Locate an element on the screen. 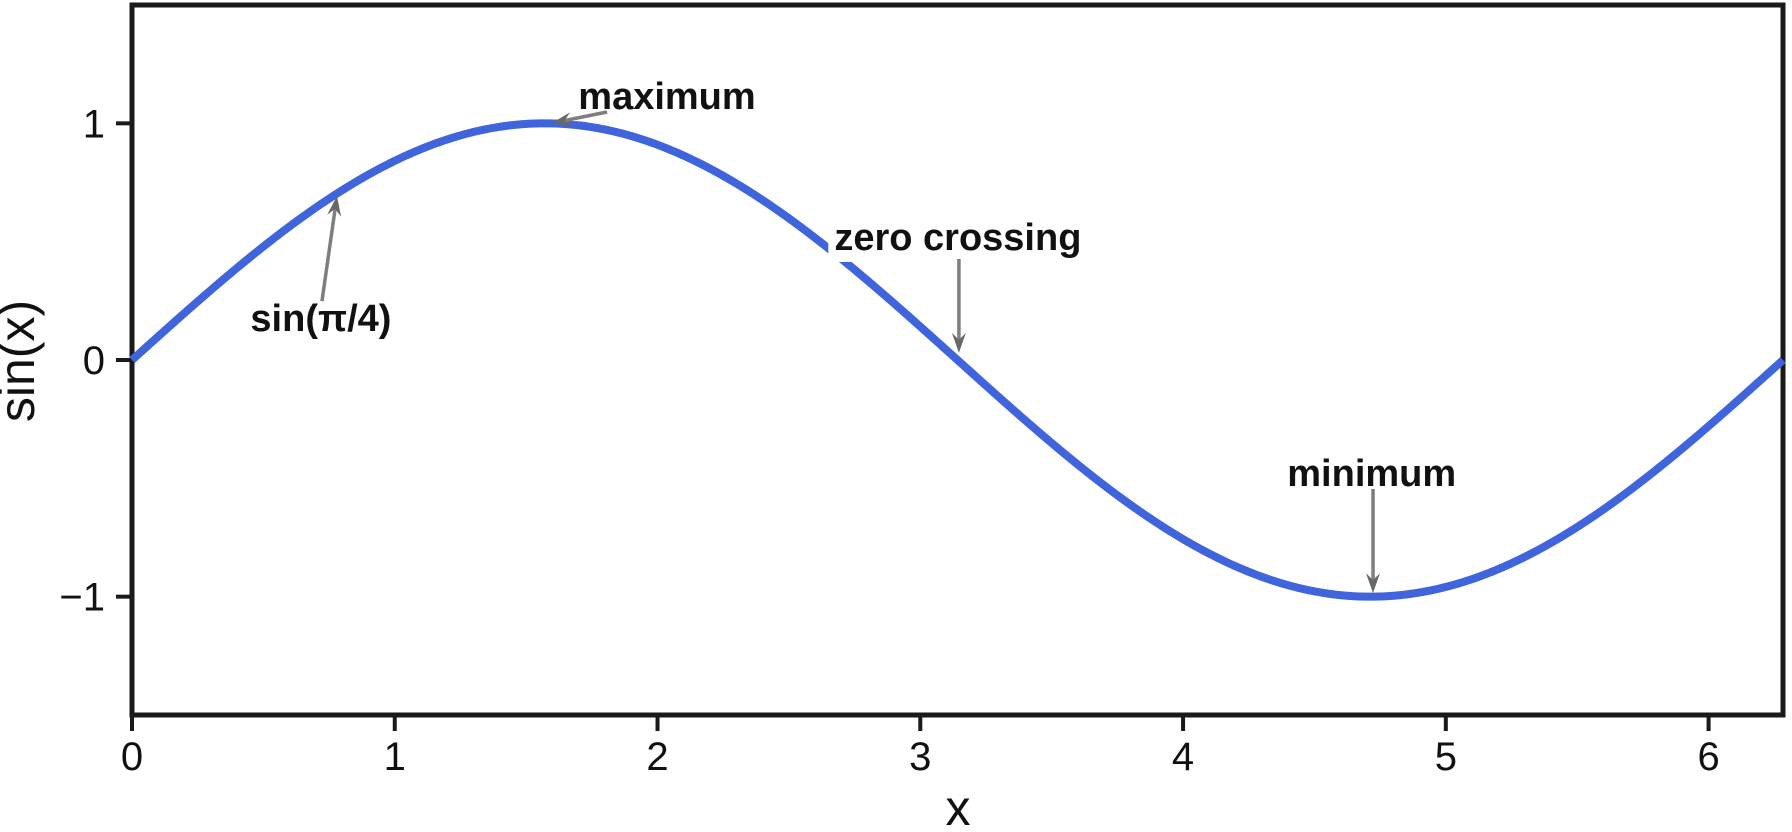  x-axis-tick-label: 6 is located at coordinates (1708, 757).